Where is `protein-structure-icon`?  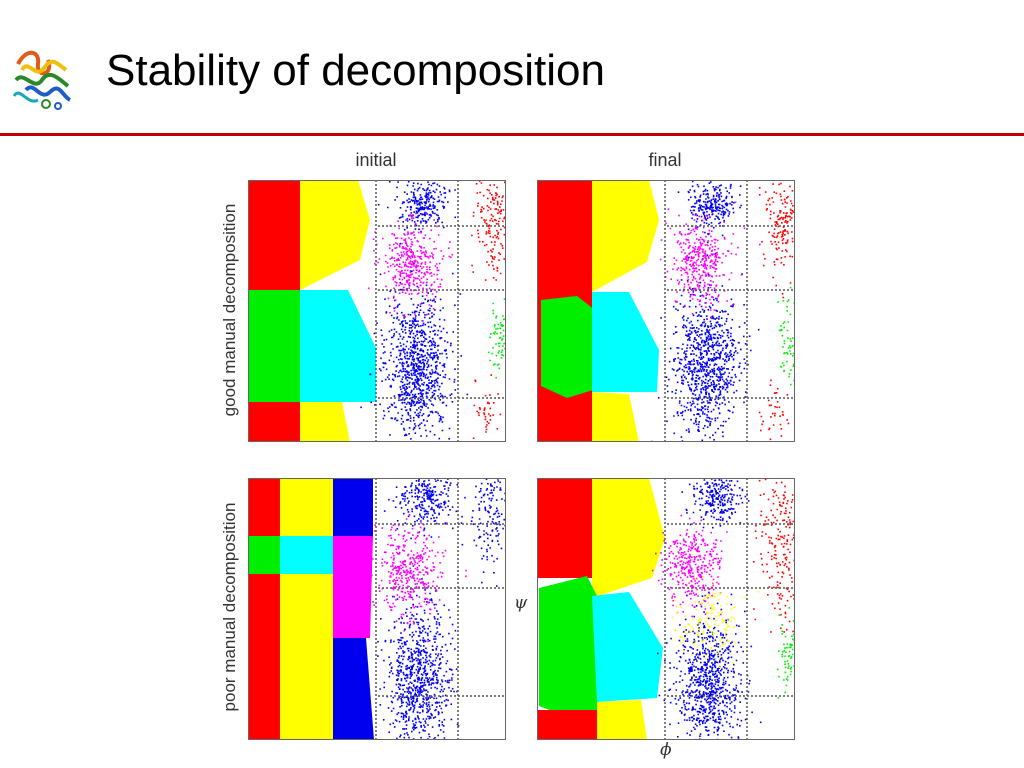 protein-structure-icon is located at coordinates (42, 80).